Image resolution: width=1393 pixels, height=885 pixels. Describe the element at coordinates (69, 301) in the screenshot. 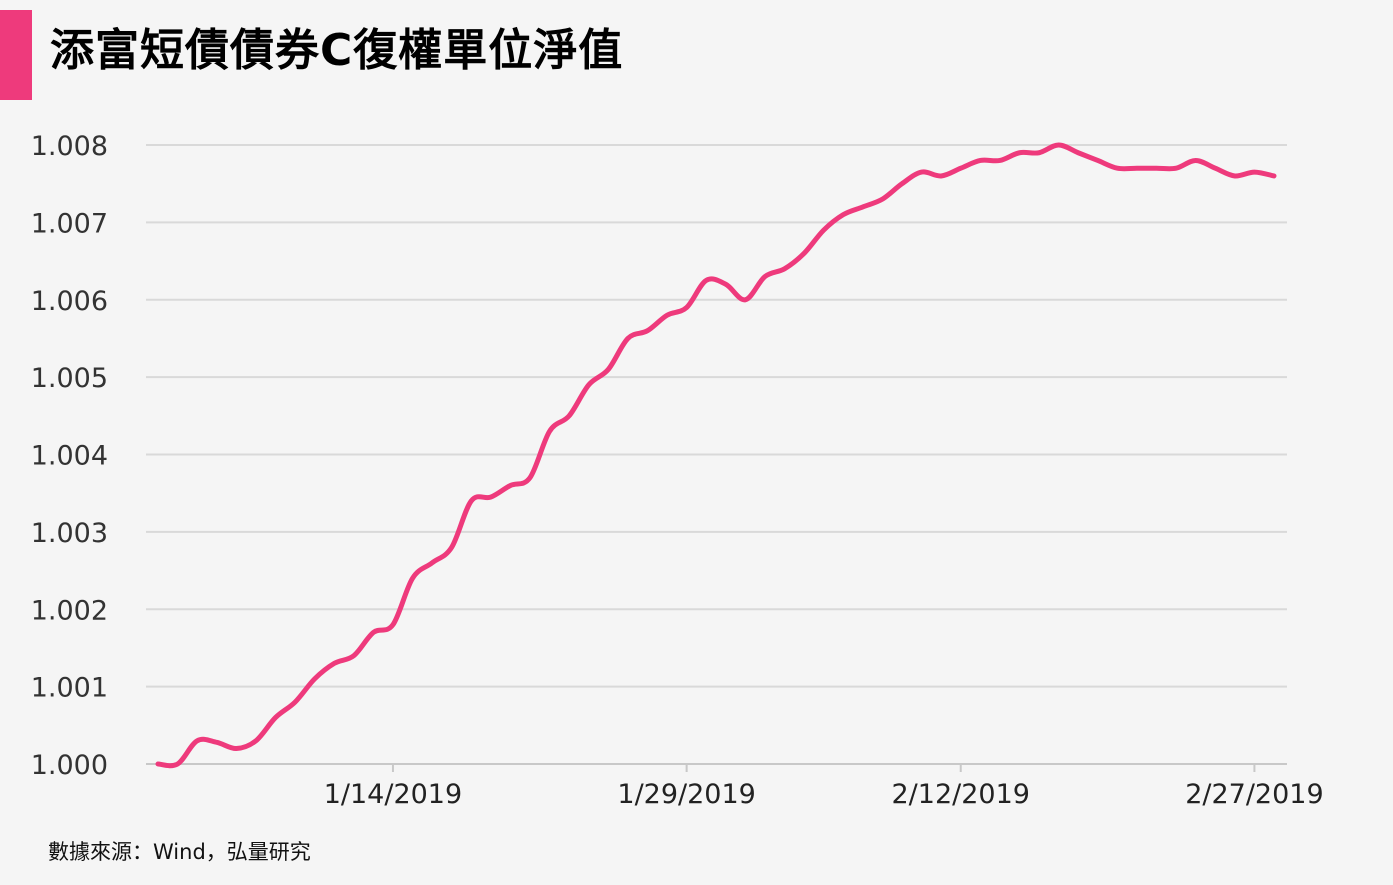

I see `y-tick-label: 1.006` at that location.